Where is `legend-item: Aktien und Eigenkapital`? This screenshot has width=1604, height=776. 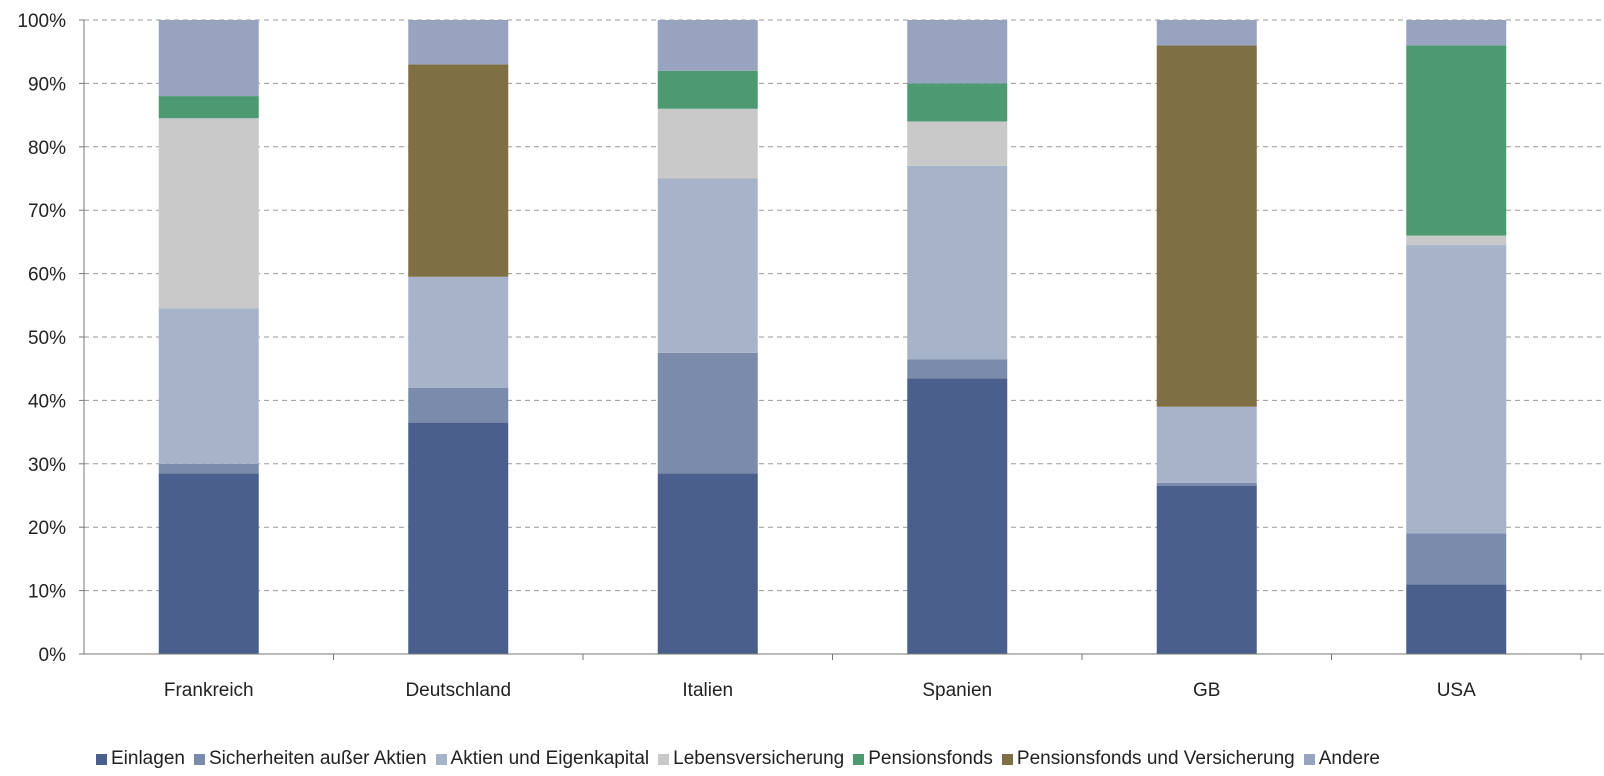
legend-item: Aktien und Eigenkapital is located at coordinates (542, 759).